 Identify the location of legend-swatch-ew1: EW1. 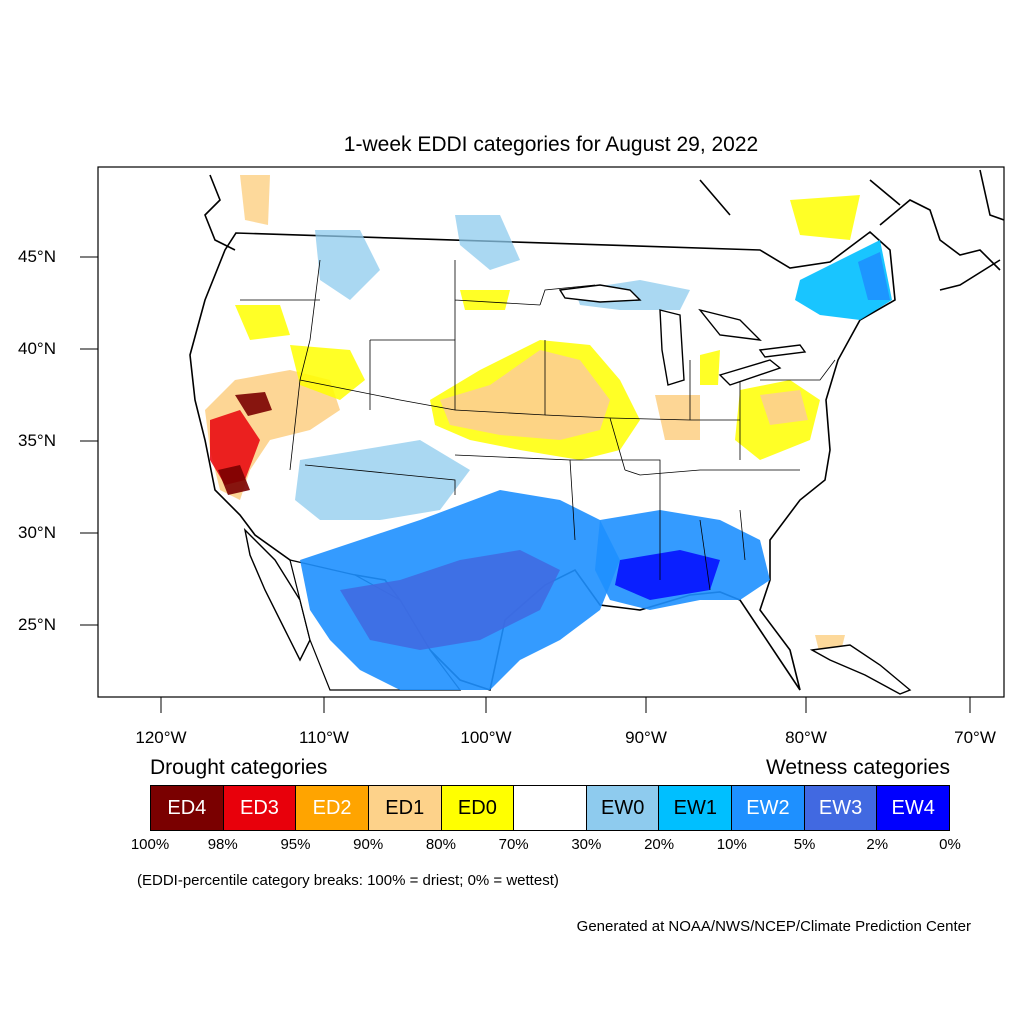
(696, 808).